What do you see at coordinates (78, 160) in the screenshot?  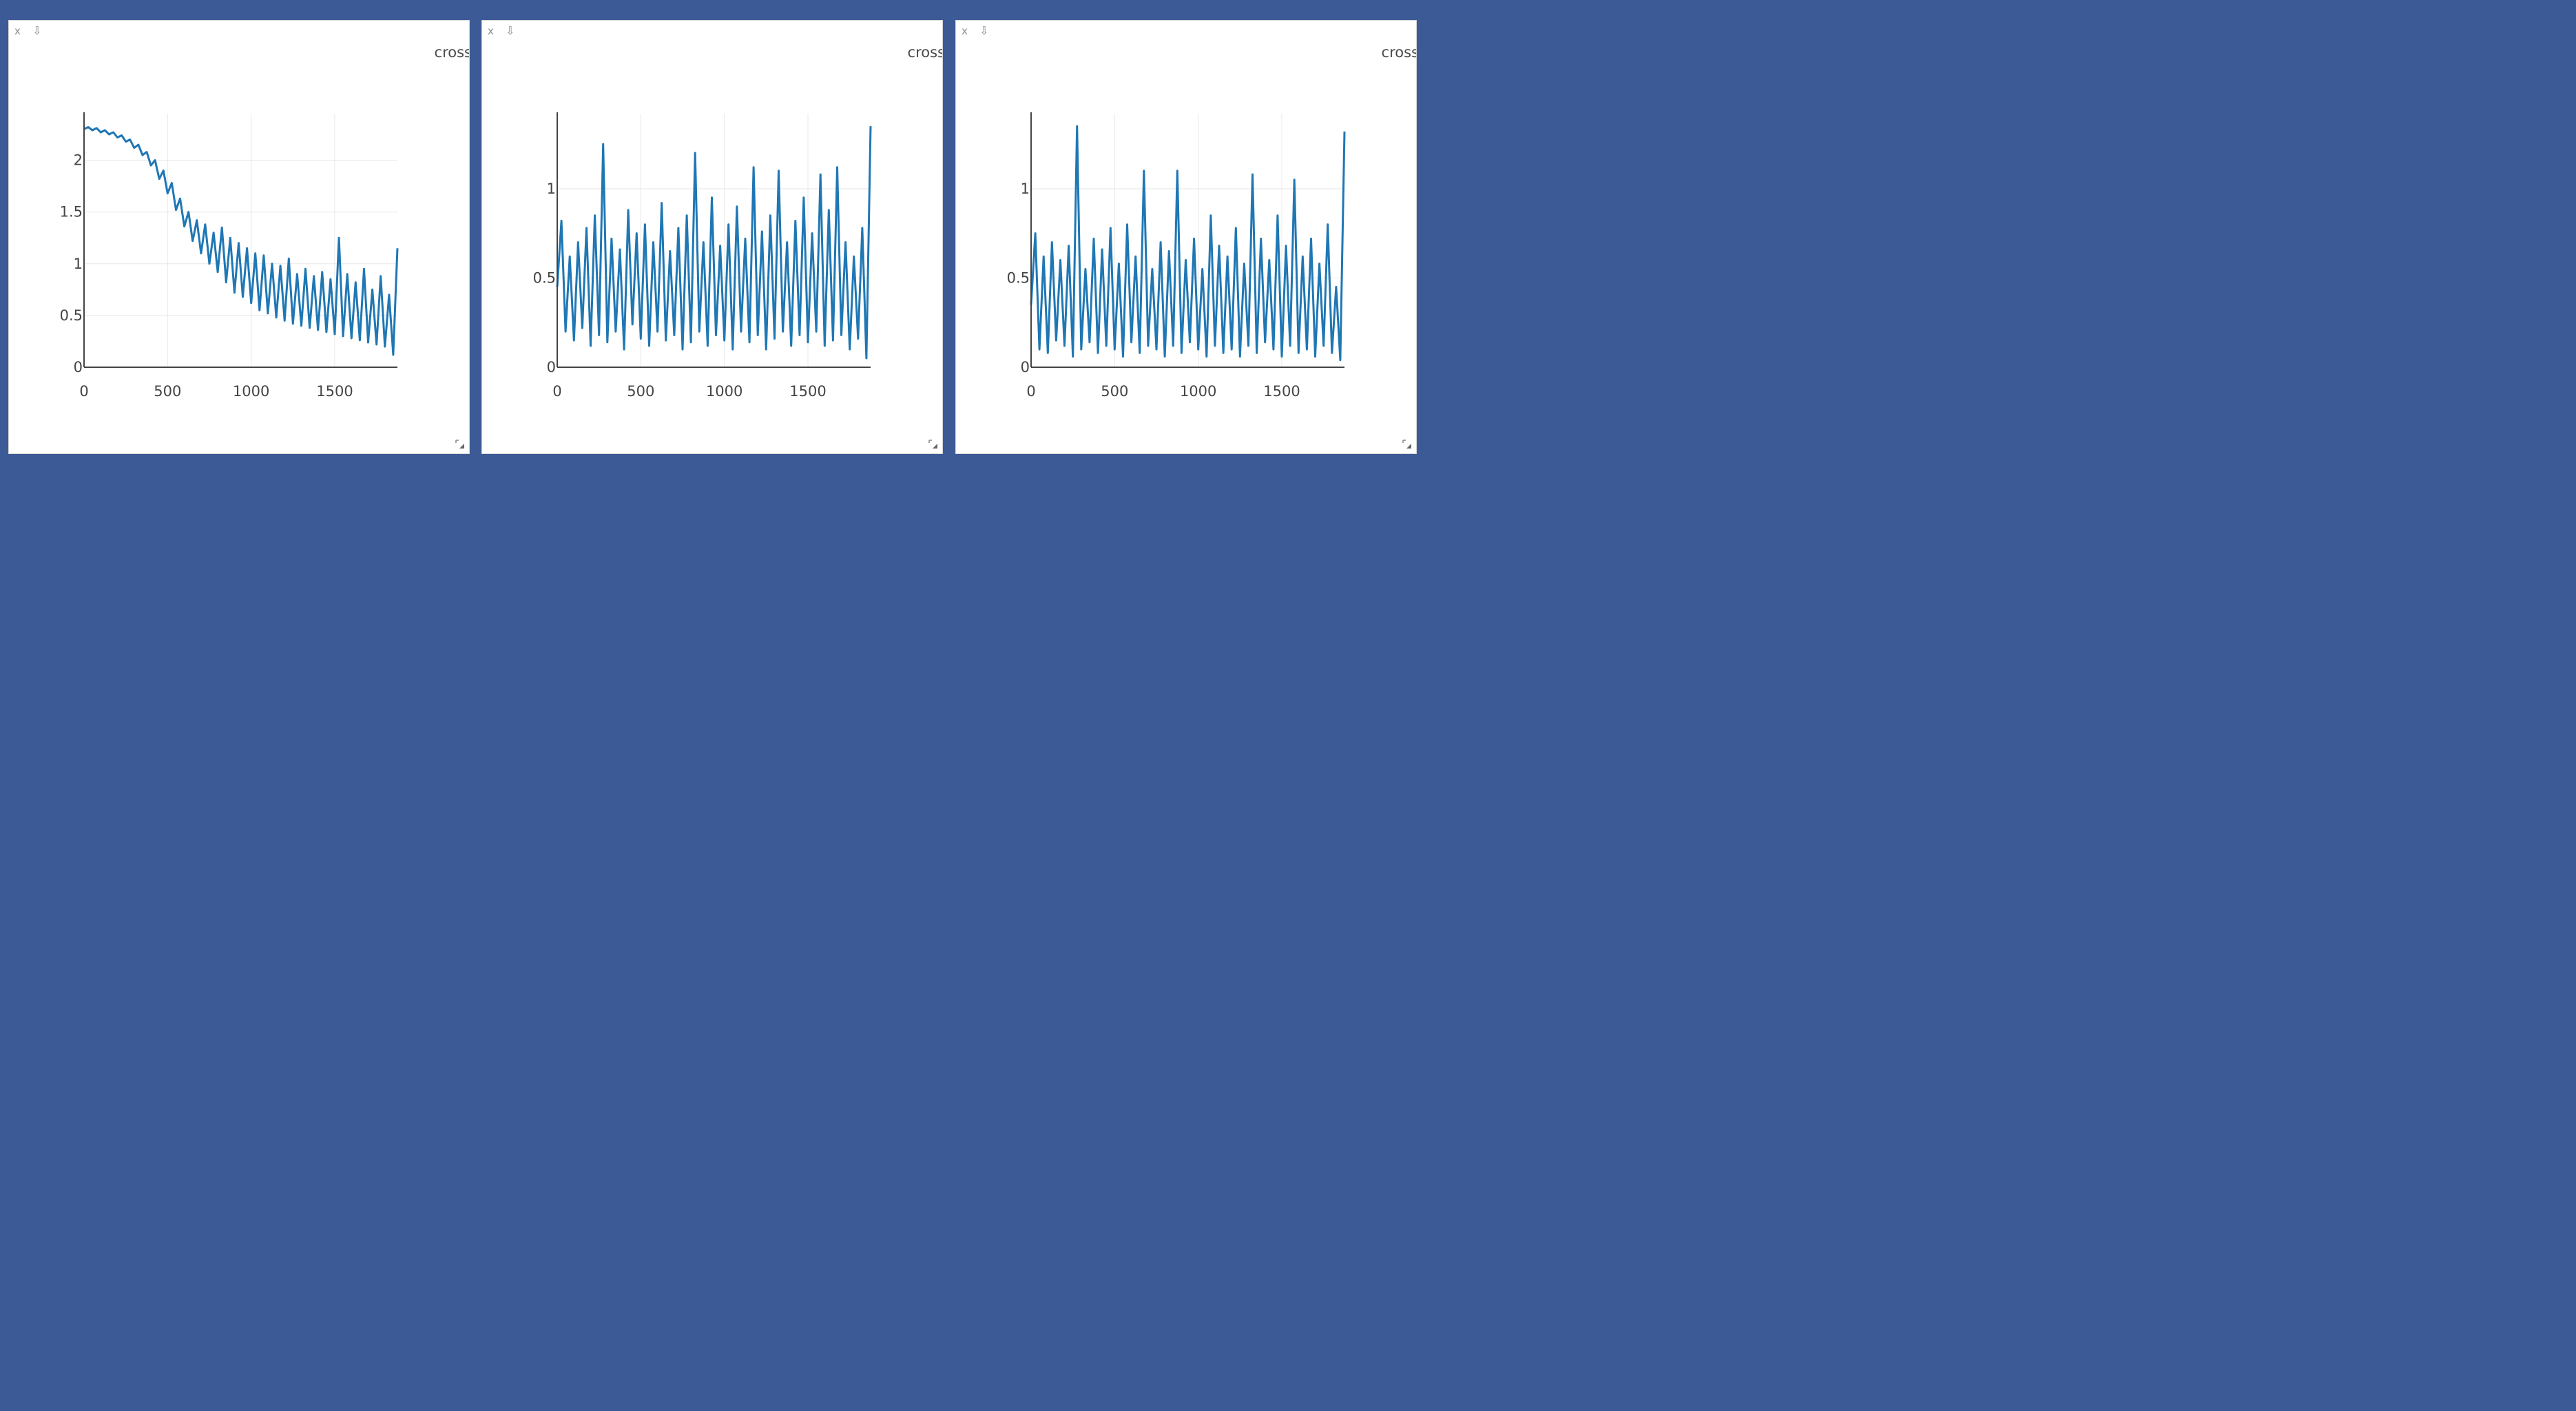 I see `y-tick-label: 2` at bounding box center [78, 160].